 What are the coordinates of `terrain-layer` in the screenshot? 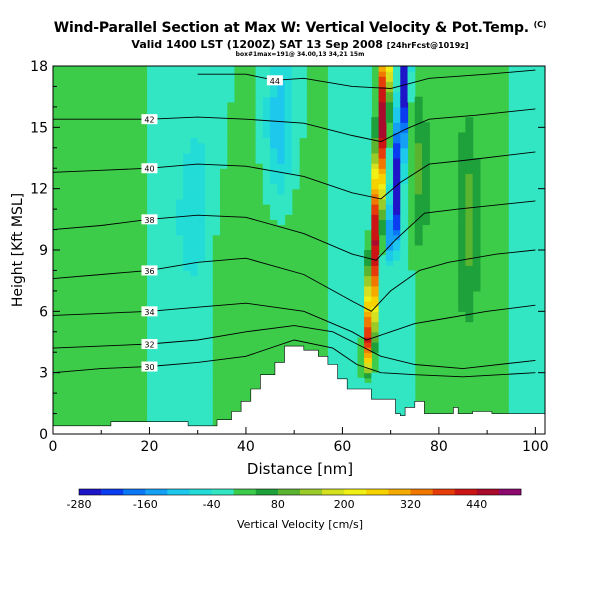 It's located at (299, 389).